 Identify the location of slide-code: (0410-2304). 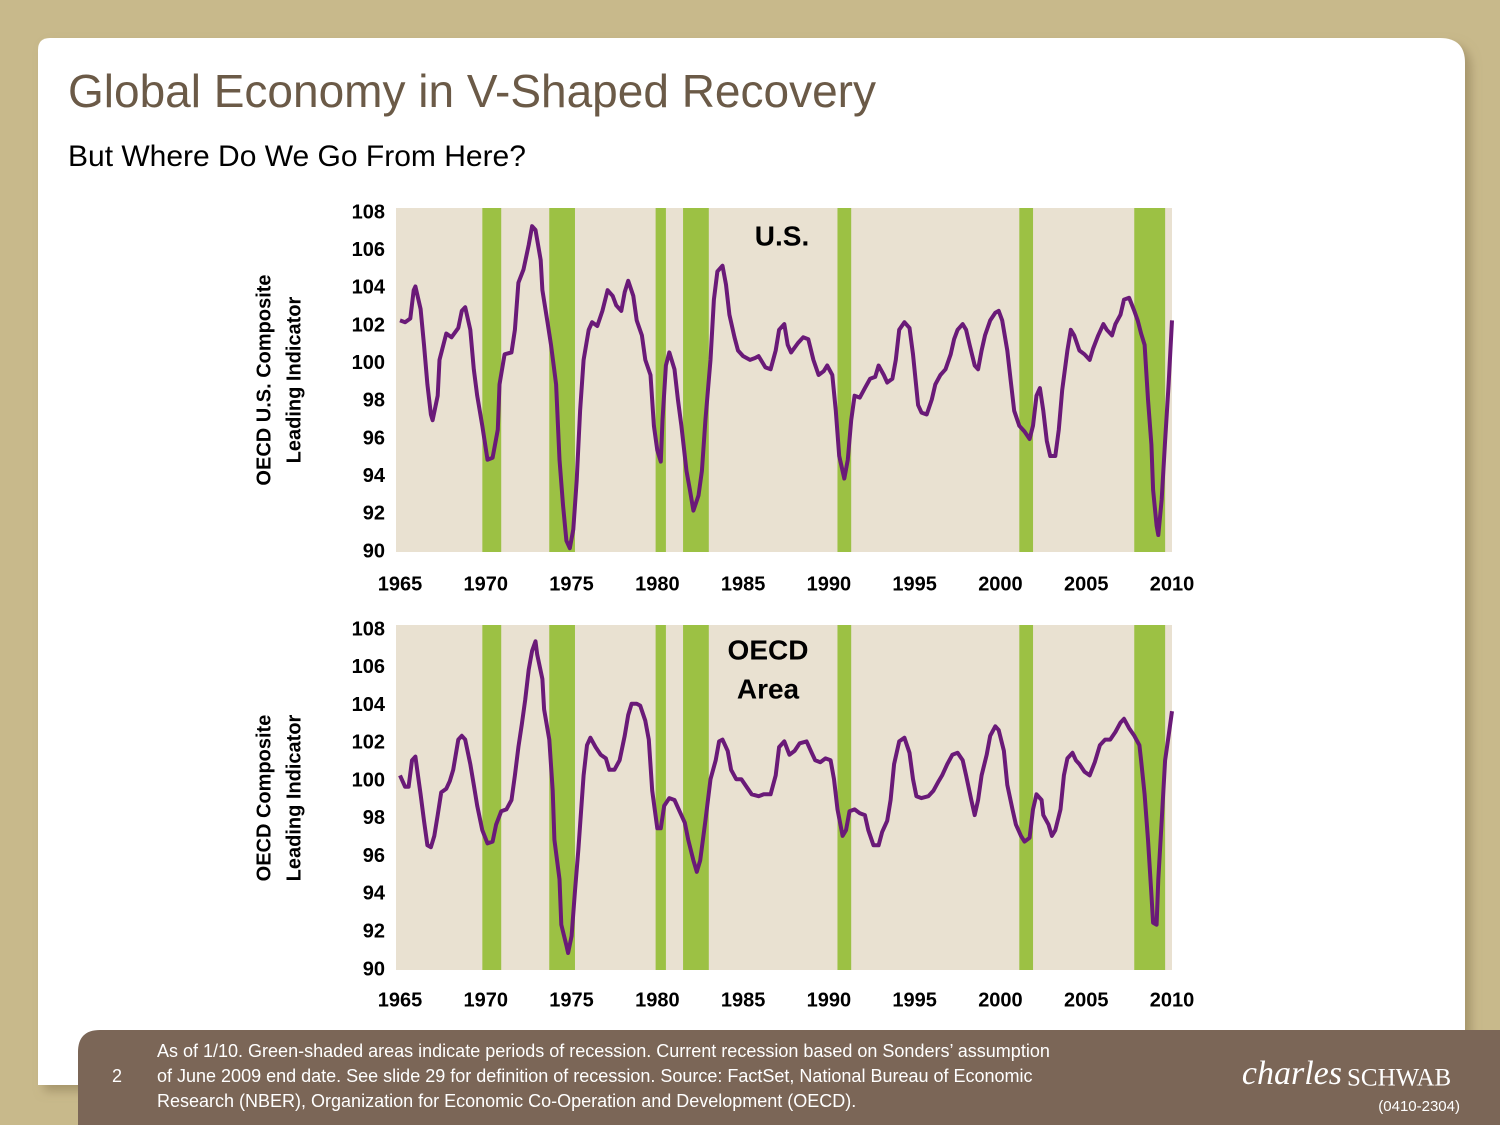
(1419, 1106).